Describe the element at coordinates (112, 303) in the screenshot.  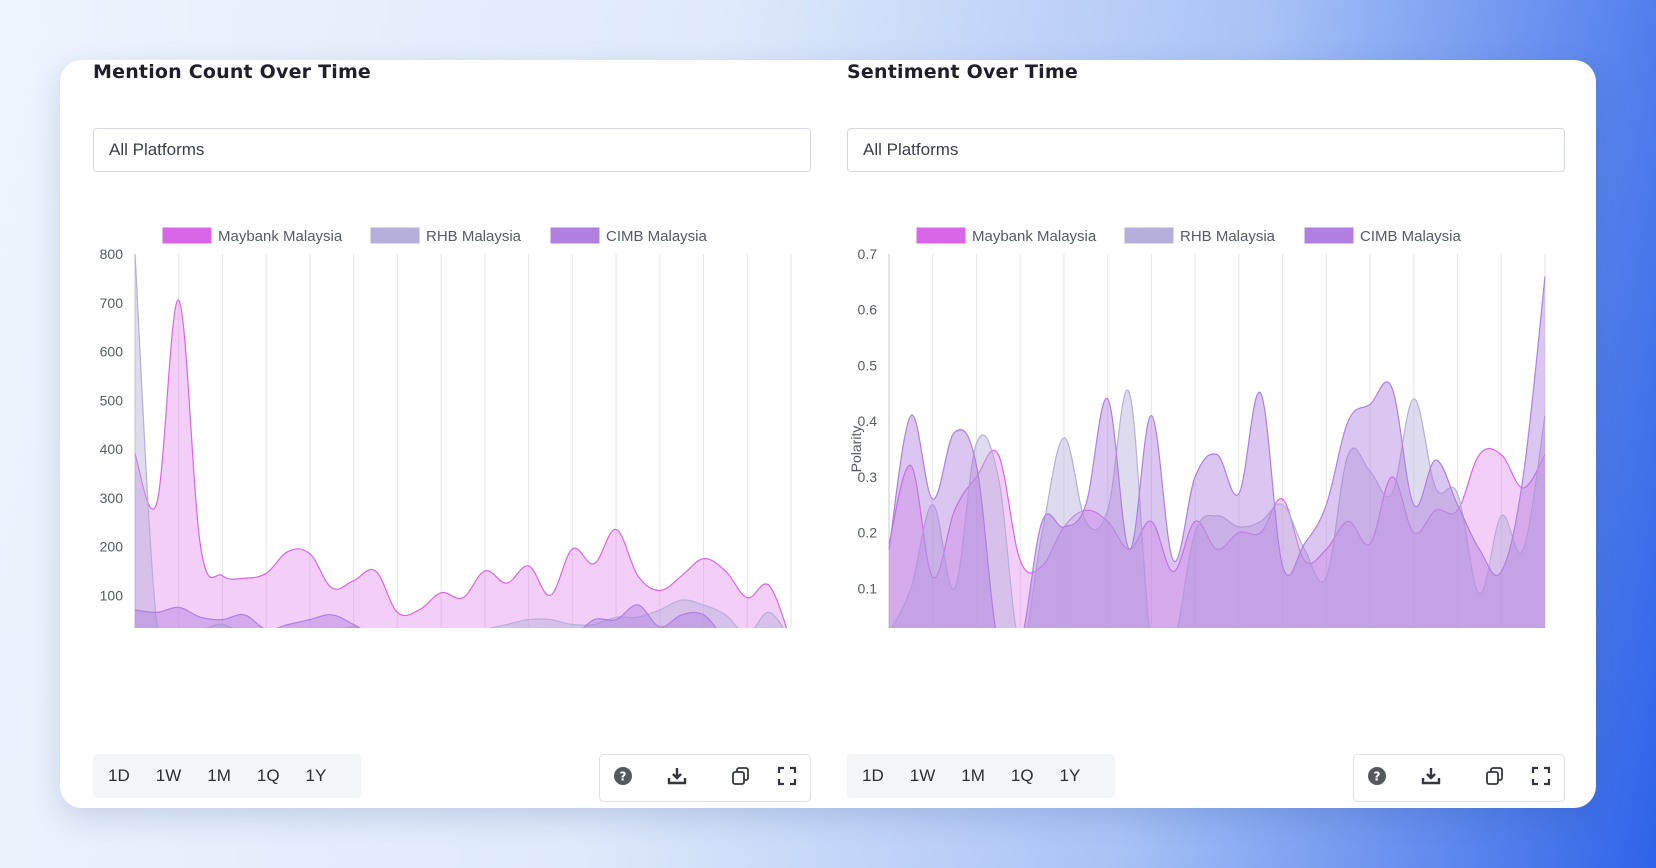
I see `y-tick-label: 700` at that location.